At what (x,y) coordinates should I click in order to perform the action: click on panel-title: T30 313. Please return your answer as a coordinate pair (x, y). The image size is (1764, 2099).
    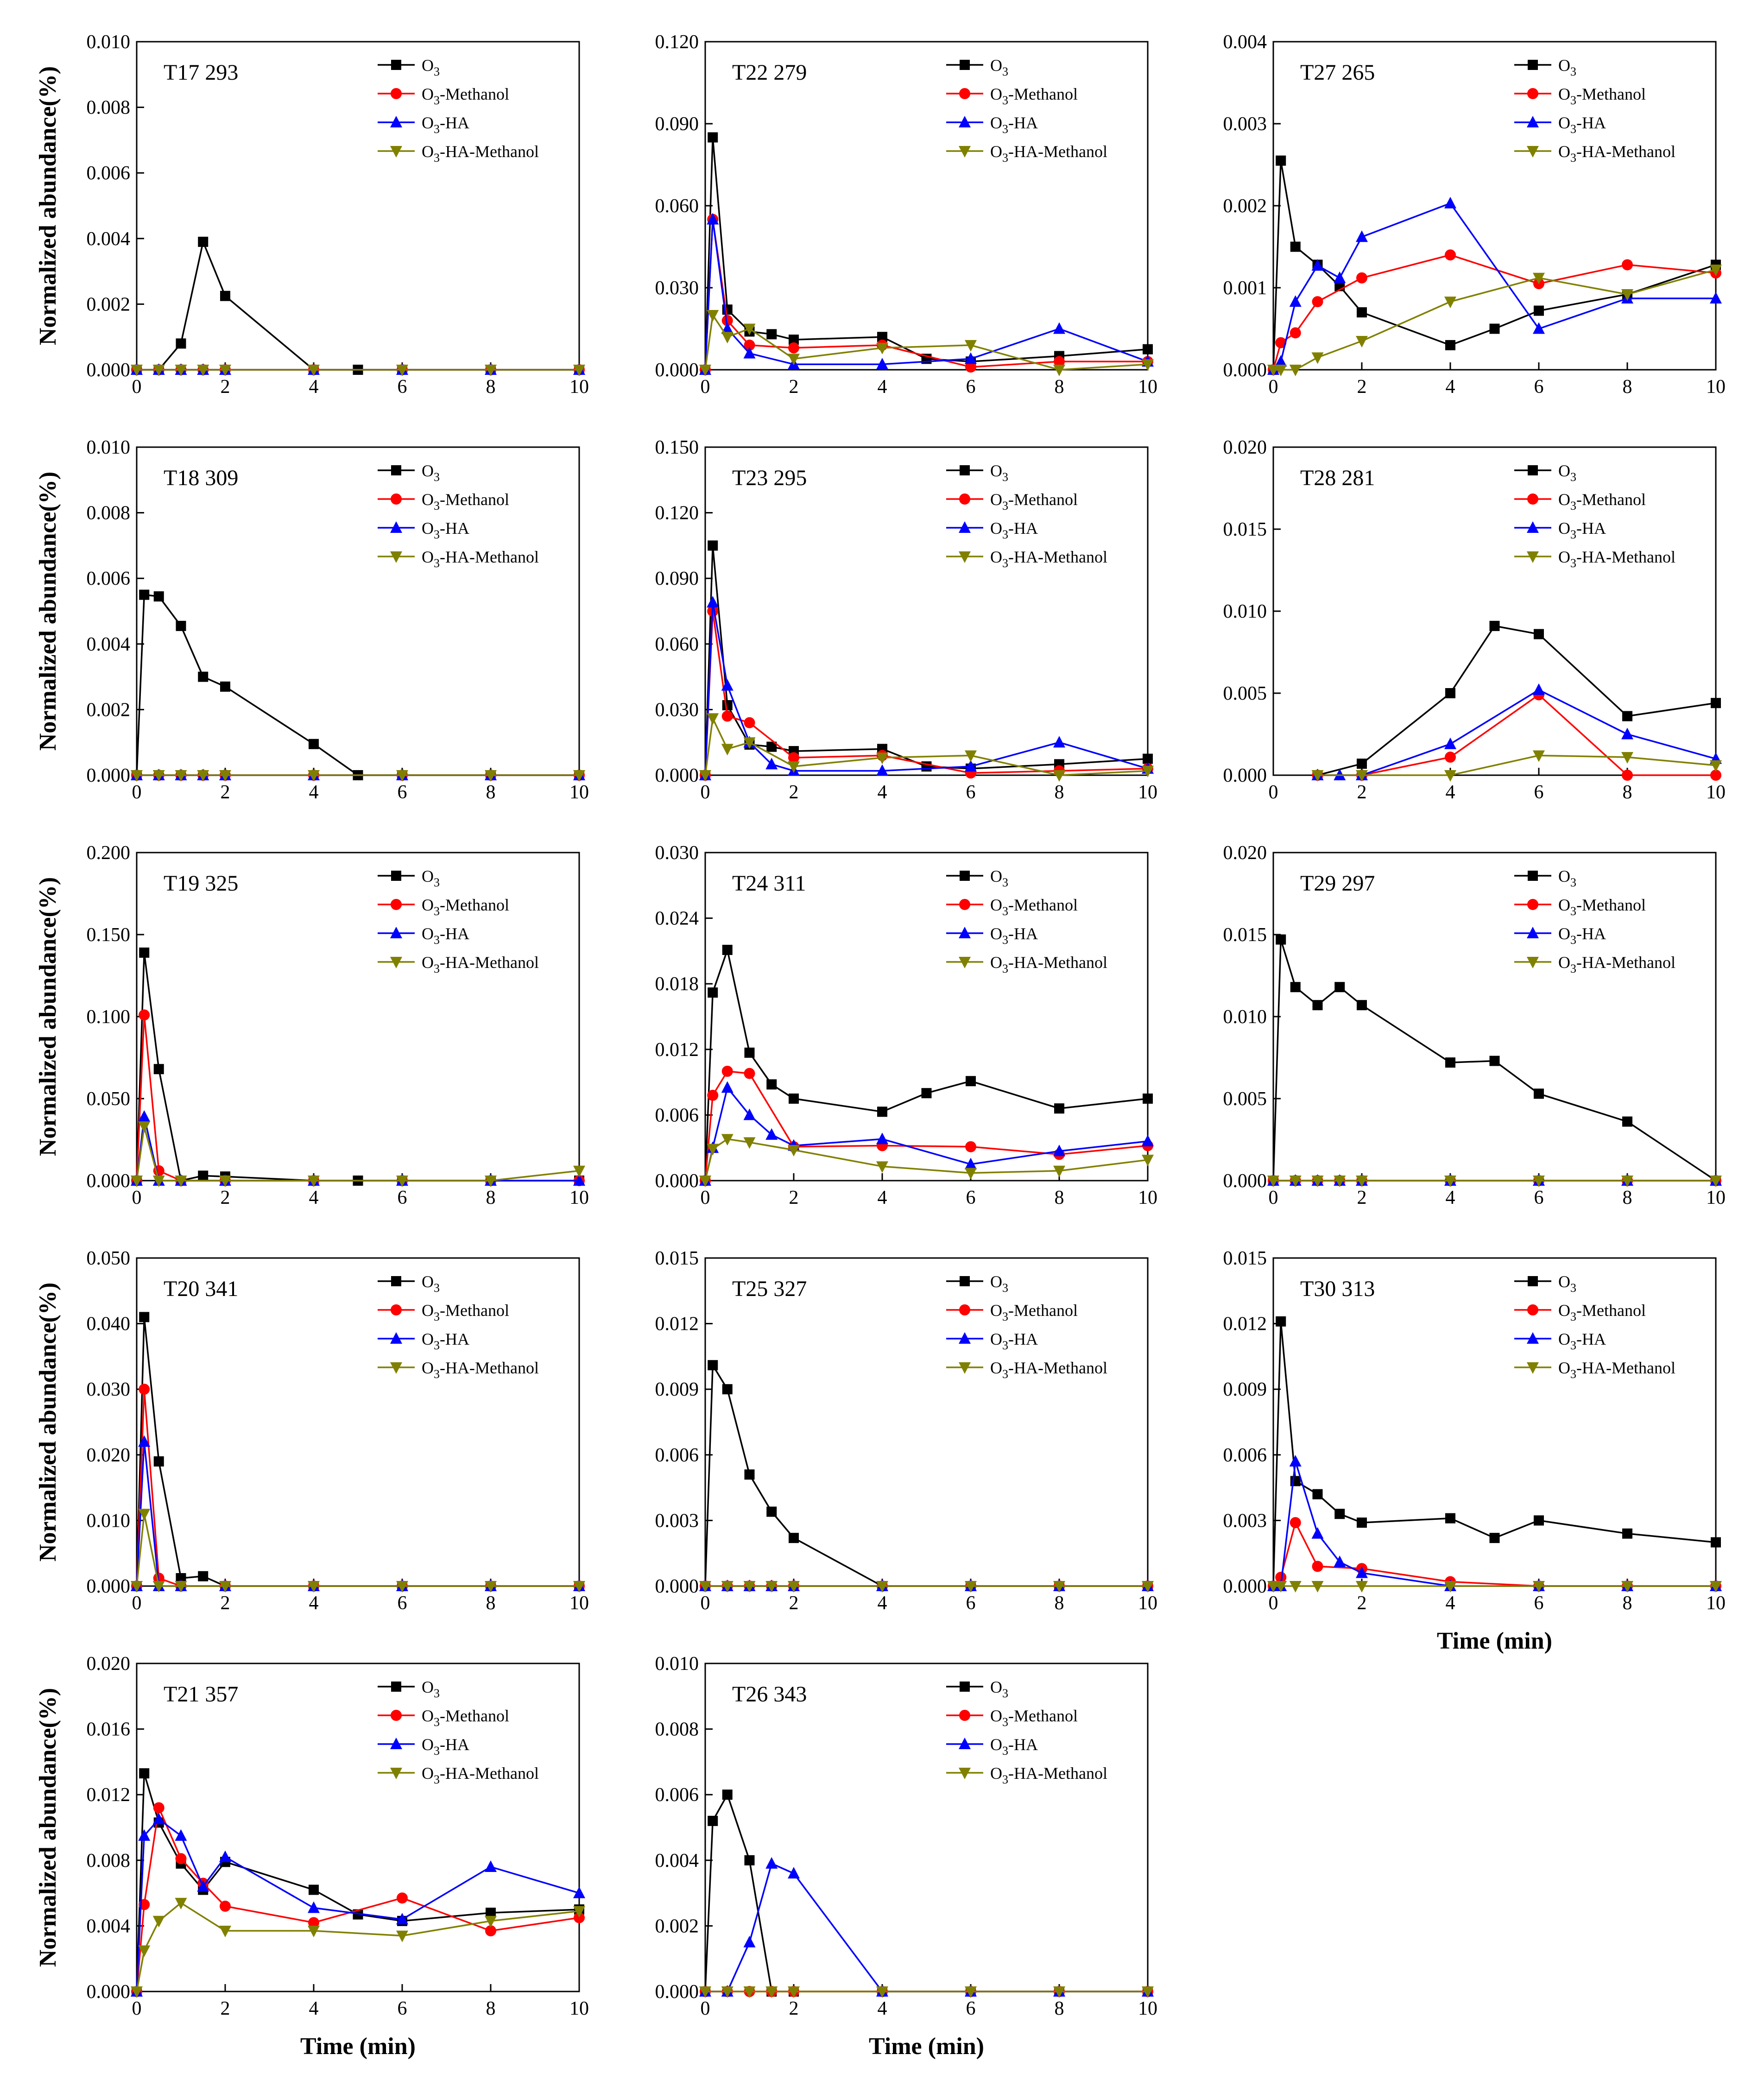
    Looking at the image, I should click on (1337, 1289).